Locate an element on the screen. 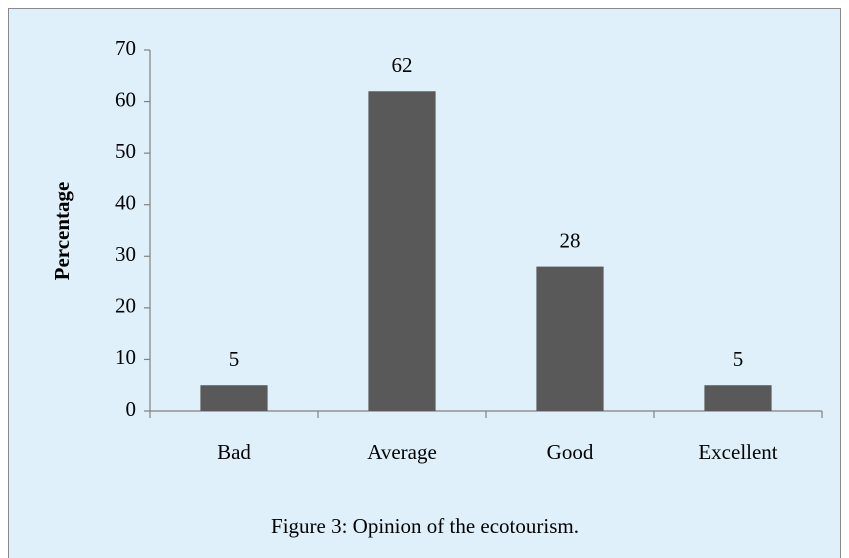  data-label: 62 is located at coordinates (402, 65).